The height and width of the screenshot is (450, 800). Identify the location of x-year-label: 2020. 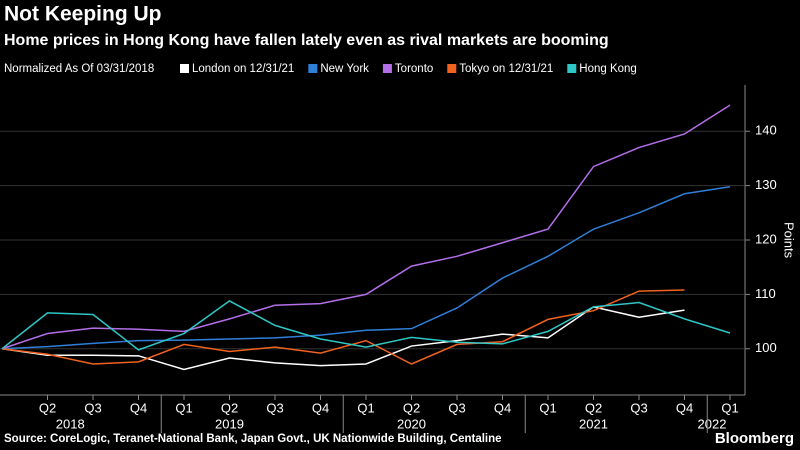
(411, 423).